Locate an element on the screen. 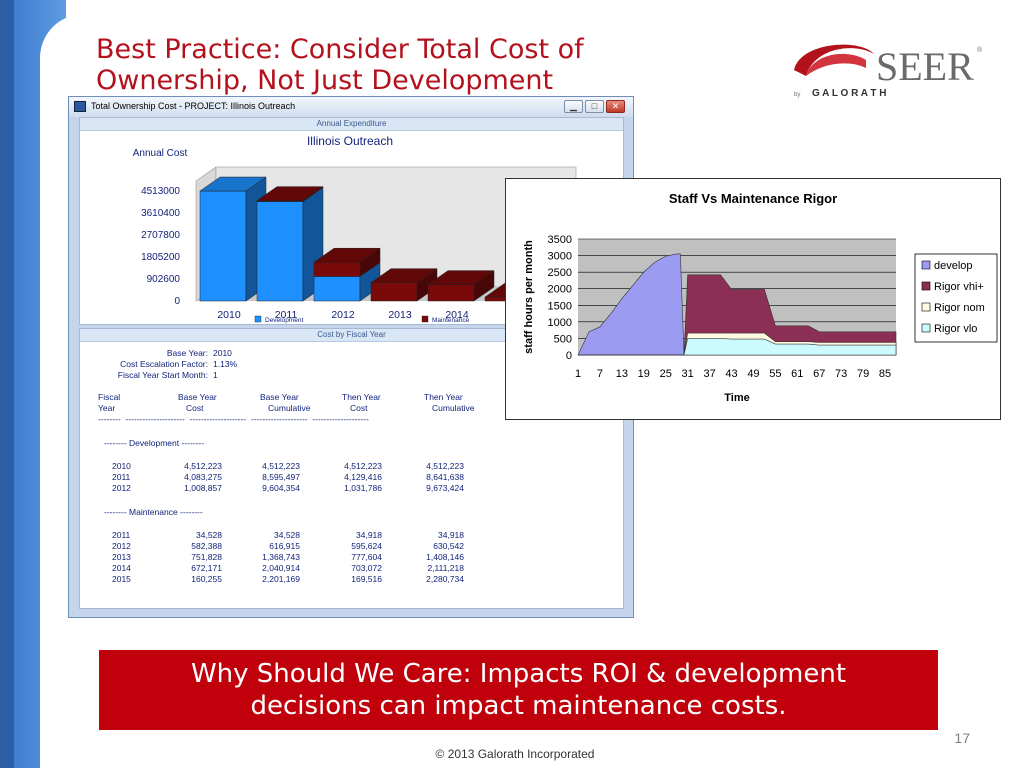  close-icon: ✕ is located at coordinates (615, 106).